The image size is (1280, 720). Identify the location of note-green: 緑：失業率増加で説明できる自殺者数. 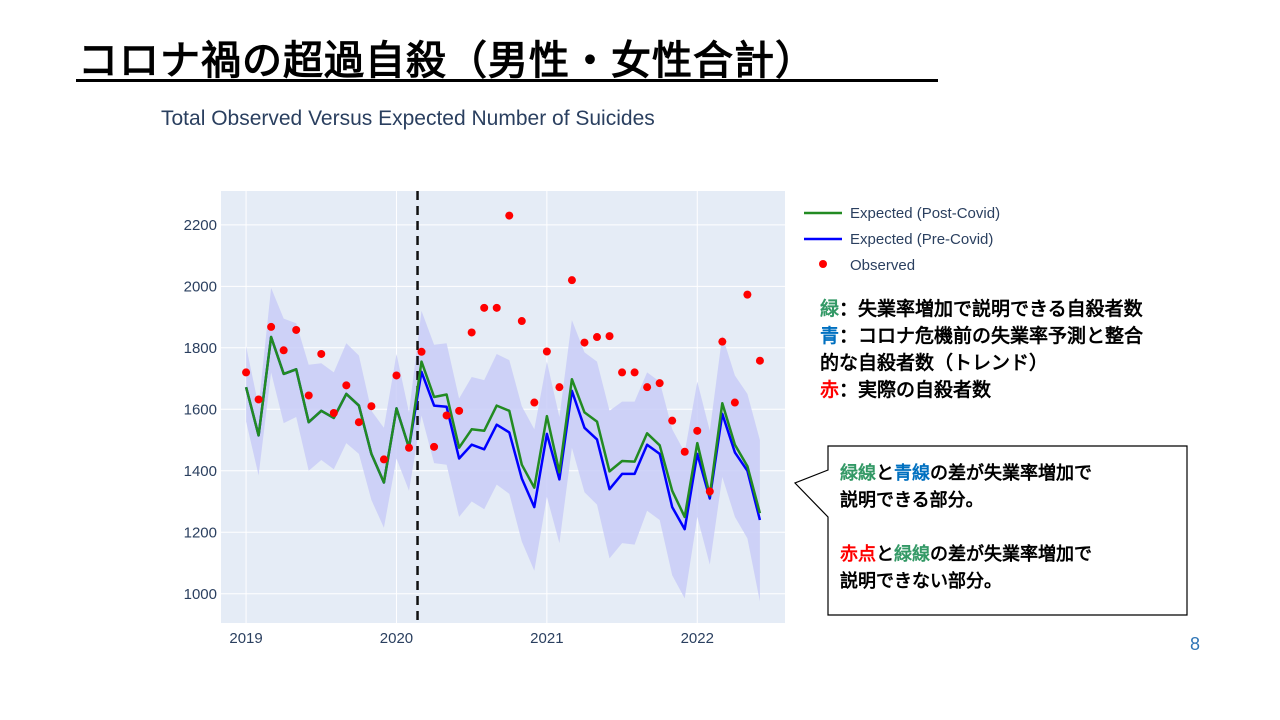
(981, 309).